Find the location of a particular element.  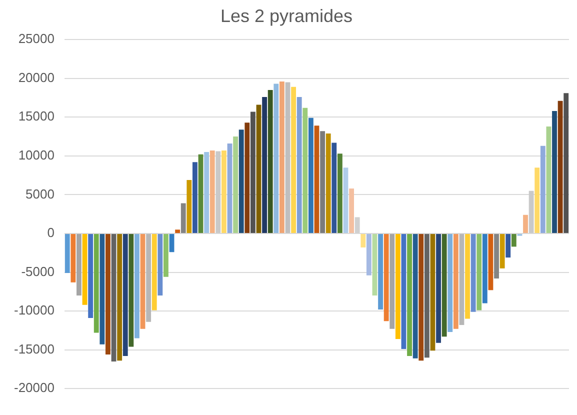

y-tick-label: -20000 is located at coordinates (34, 388).